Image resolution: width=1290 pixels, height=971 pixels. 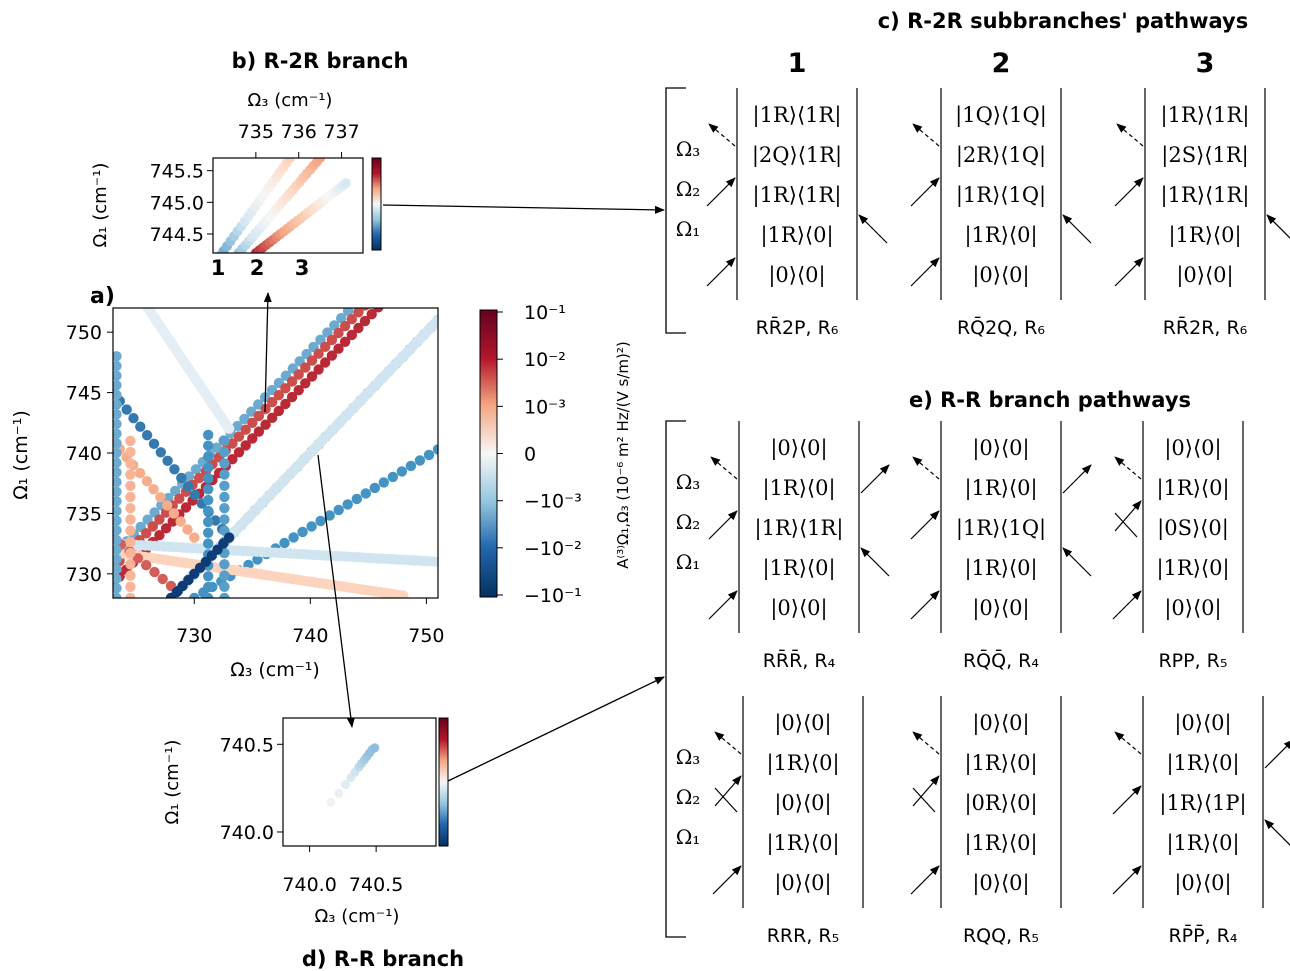 I want to click on colorbar-tick-label: 10⁻², so click(x=545, y=360).